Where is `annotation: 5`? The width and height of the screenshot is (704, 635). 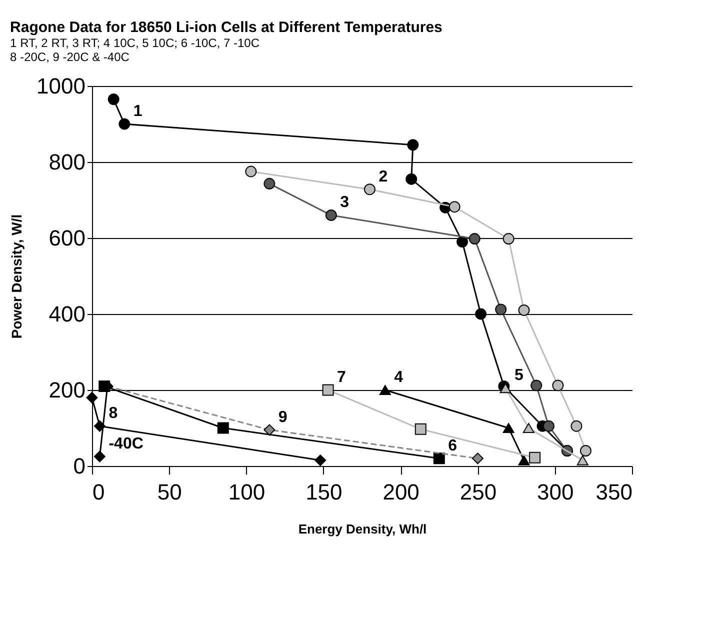 annotation: 5 is located at coordinates (519, 375).